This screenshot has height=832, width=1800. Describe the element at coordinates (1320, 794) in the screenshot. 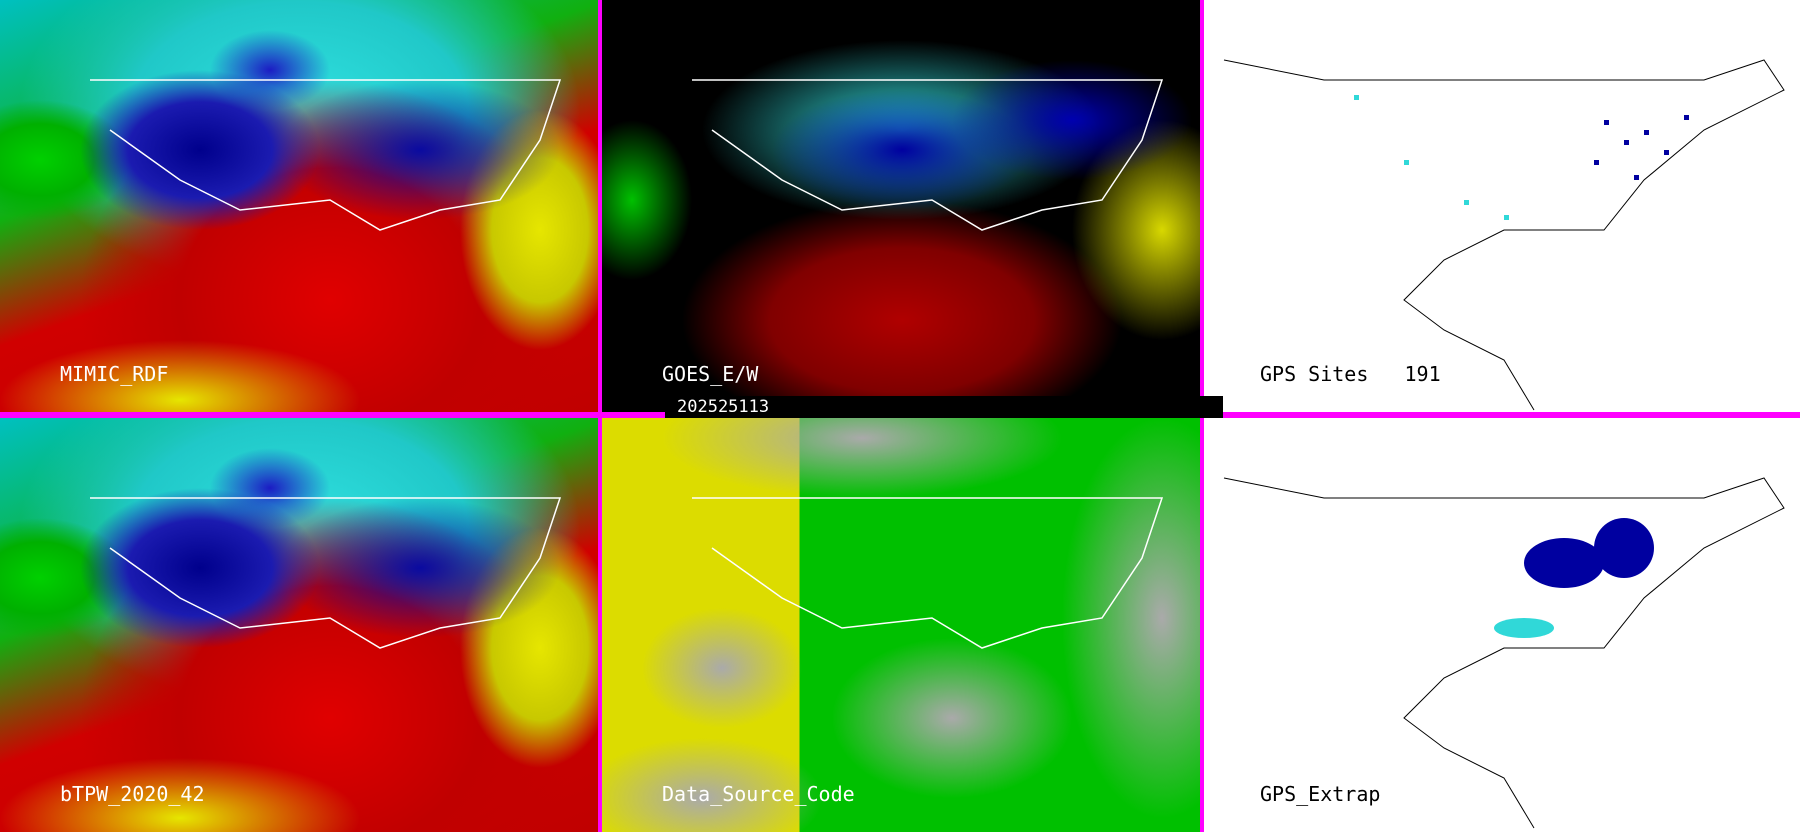

I see `panel-label: GPS_Extrap` at that location.